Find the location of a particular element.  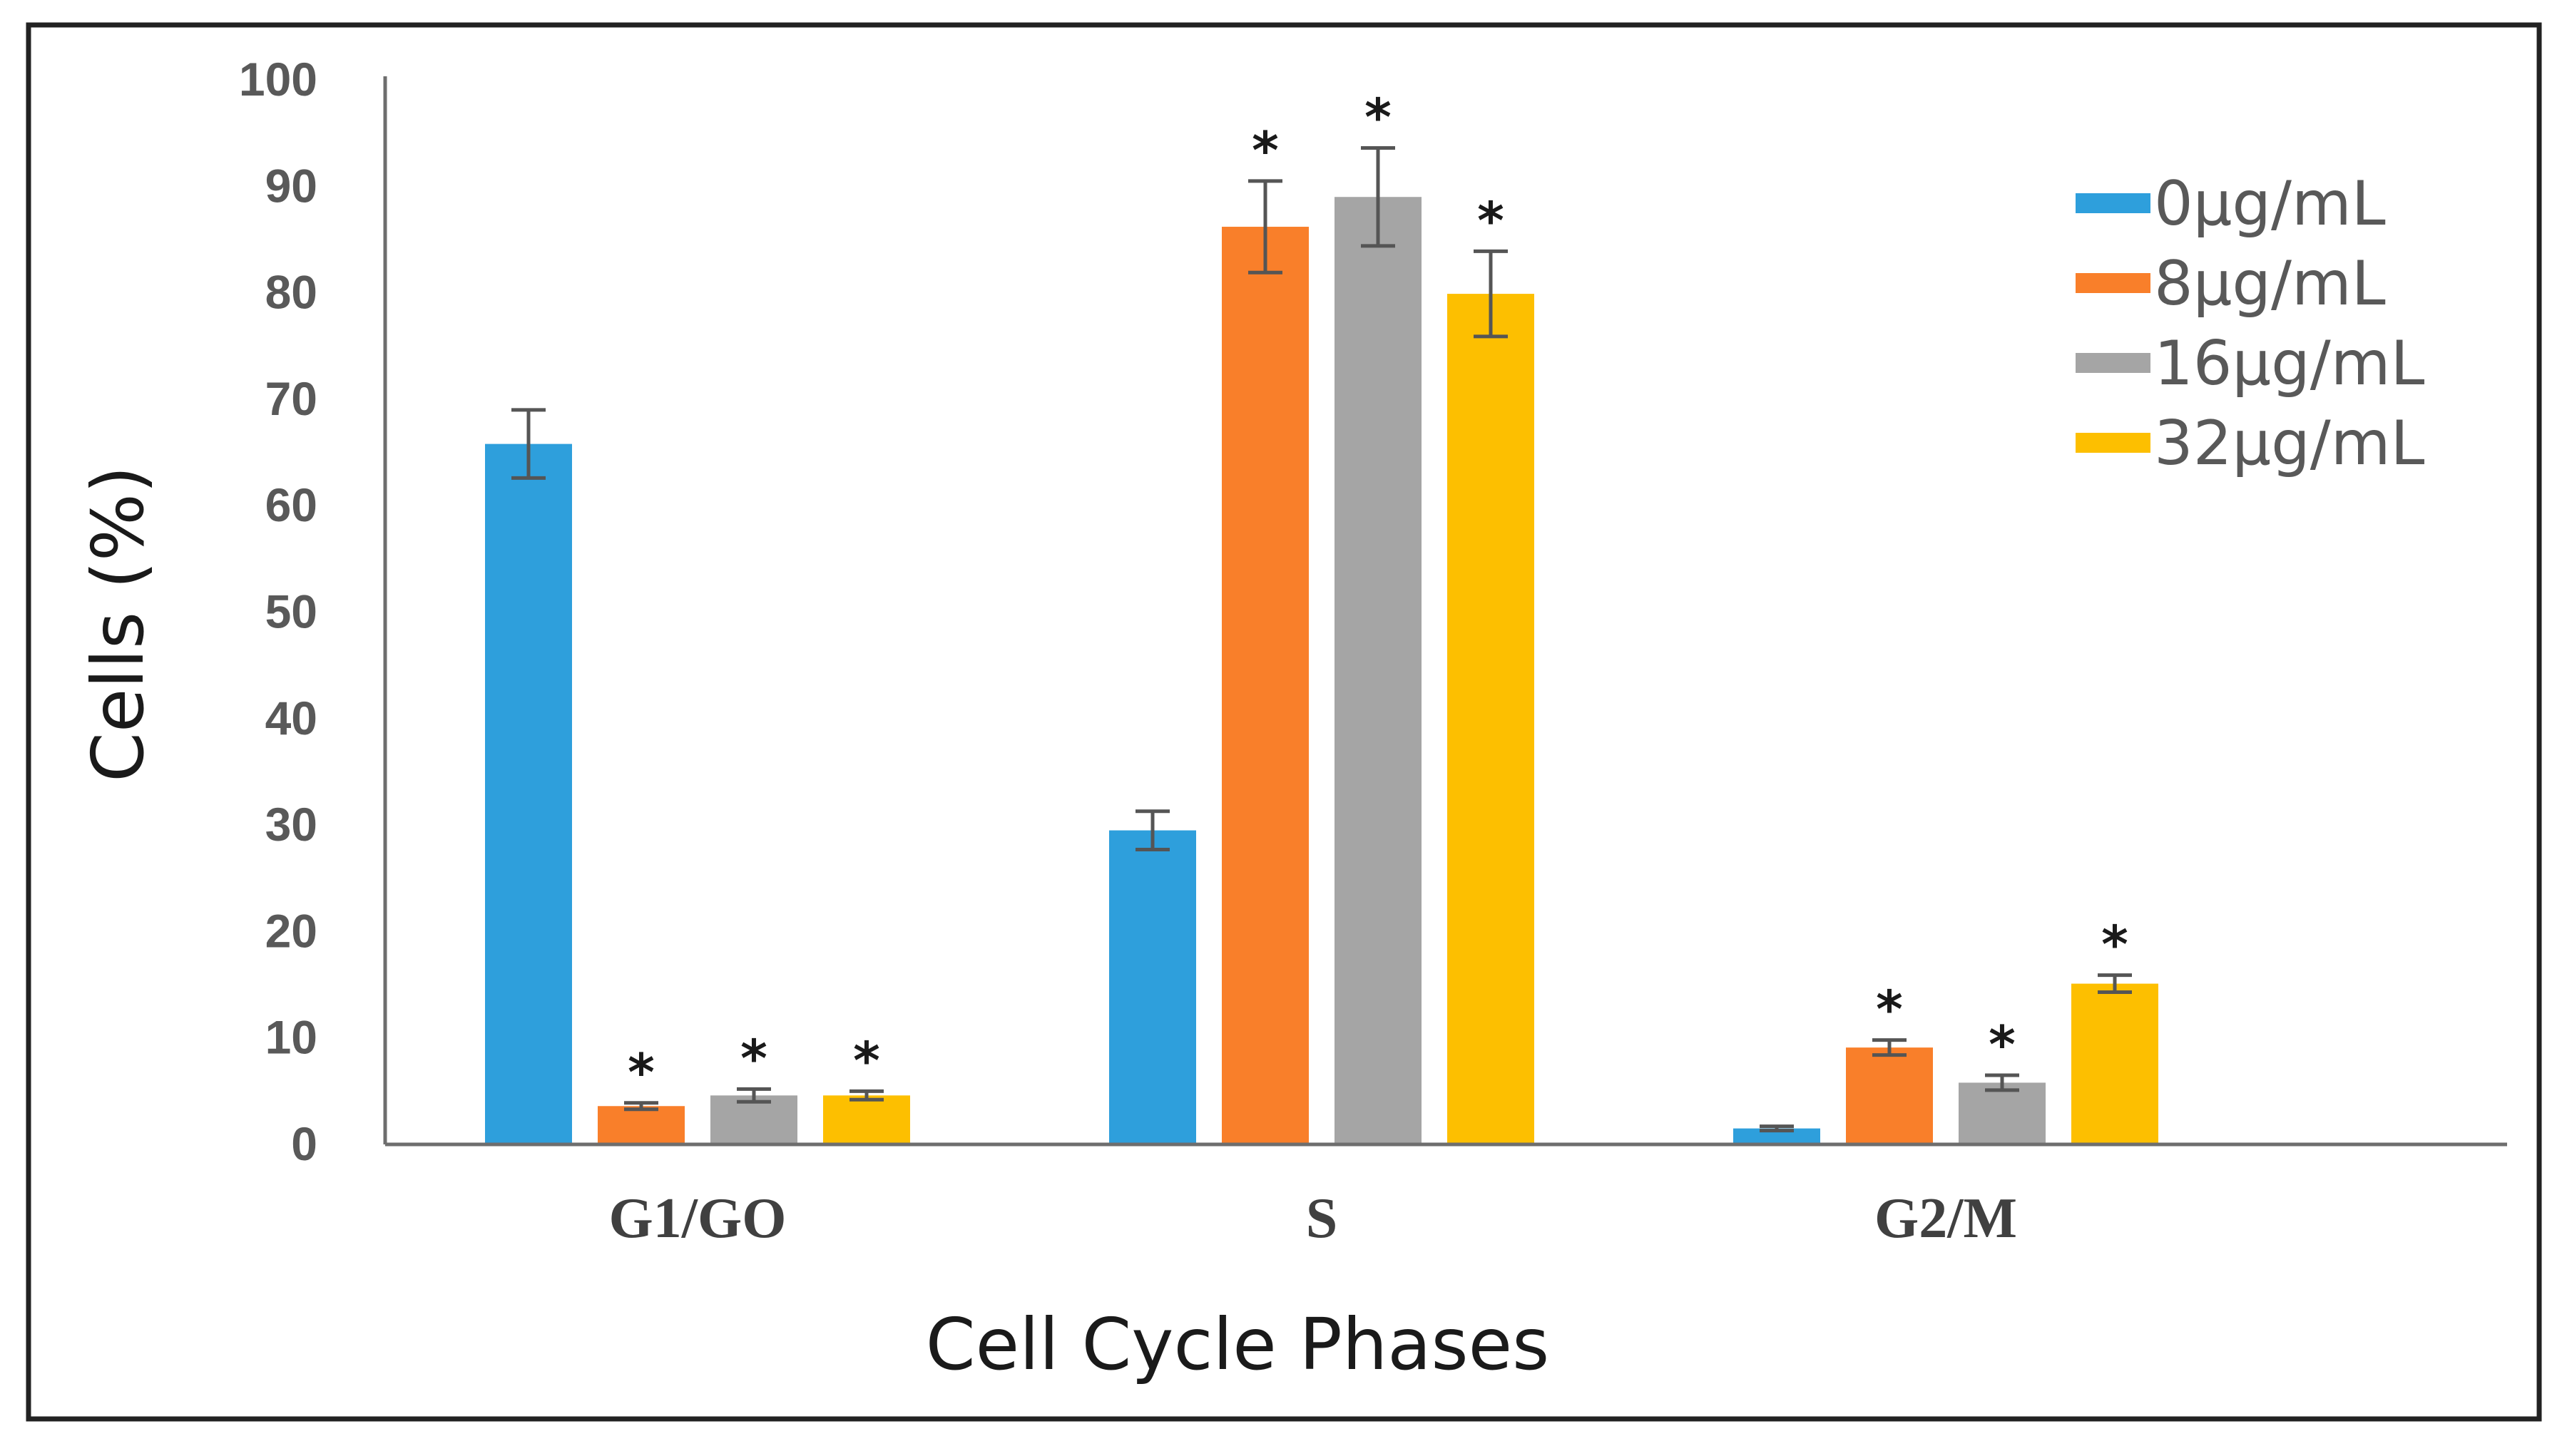

x-axis-categories: G1/GO S G2/M is located at coordinates (1313, 1218).